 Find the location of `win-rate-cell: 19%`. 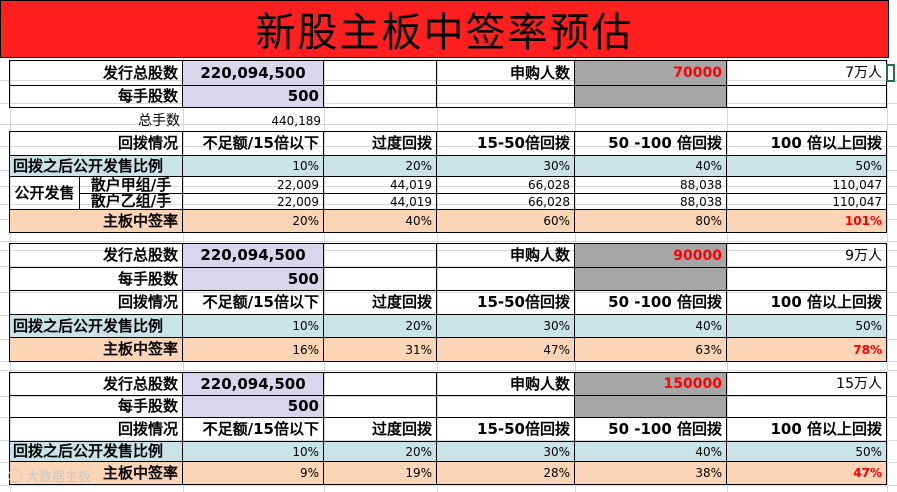

win-rate-cell: 19% is located at coordinates (380, 473).